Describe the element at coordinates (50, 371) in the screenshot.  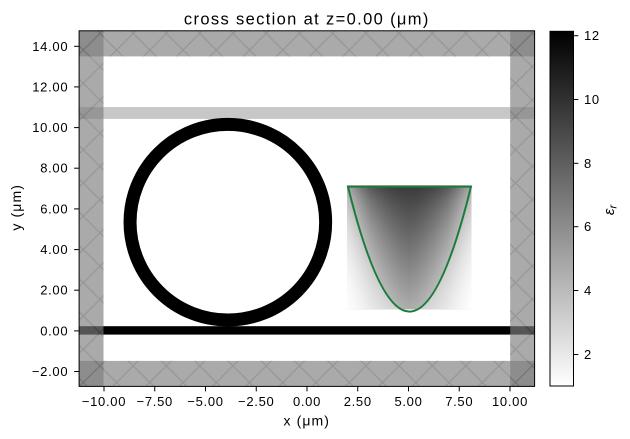
I see `svg-text: −2.00` at that location.